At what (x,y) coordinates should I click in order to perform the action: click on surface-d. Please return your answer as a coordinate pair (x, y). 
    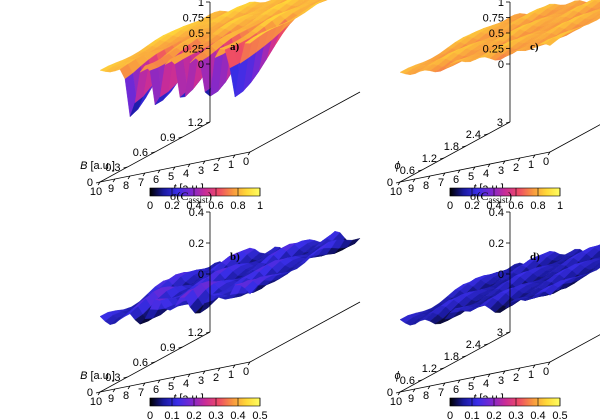
    Looking at the image, I should click on (499, 285).